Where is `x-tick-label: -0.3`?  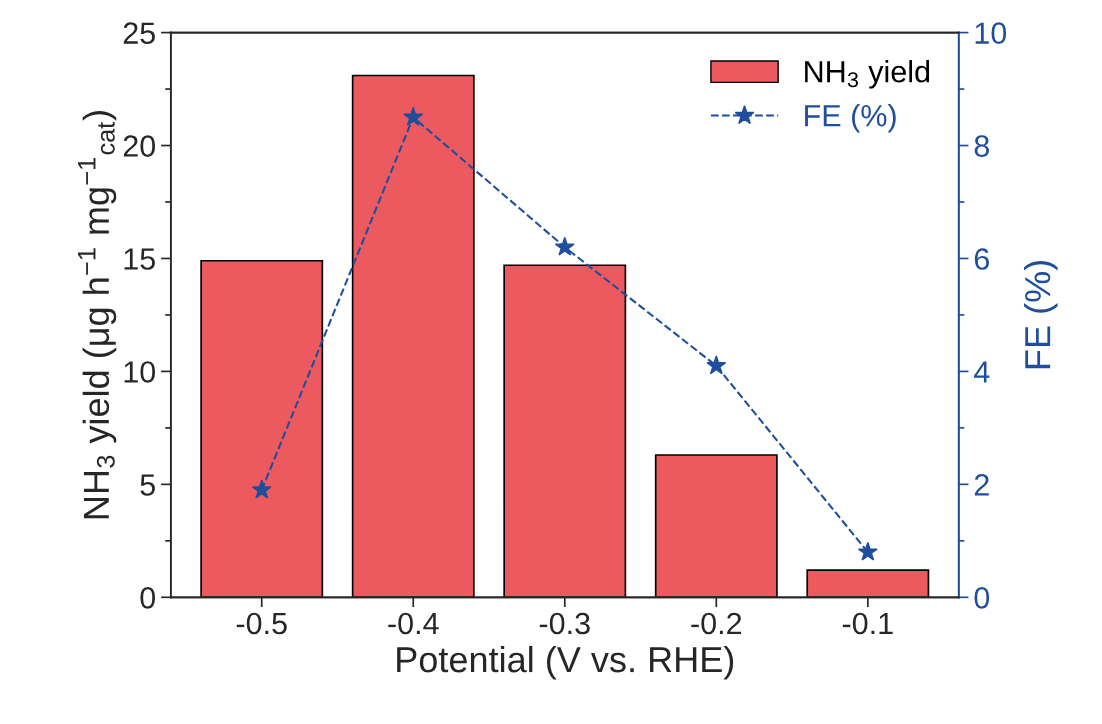 x-tick-label: -0.3 is located at coordinates (564, 623).